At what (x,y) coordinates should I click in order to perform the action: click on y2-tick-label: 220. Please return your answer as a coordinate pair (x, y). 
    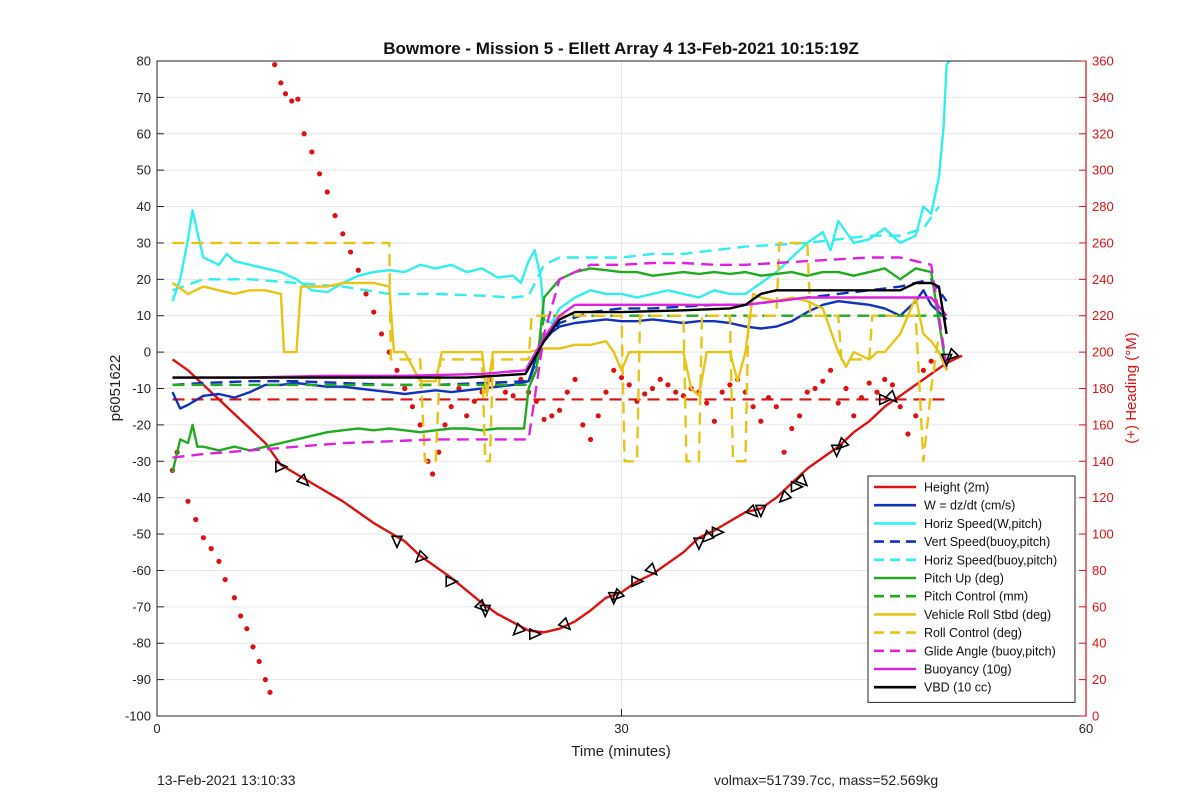
    Looking at the image, I should click on (1103, 315).